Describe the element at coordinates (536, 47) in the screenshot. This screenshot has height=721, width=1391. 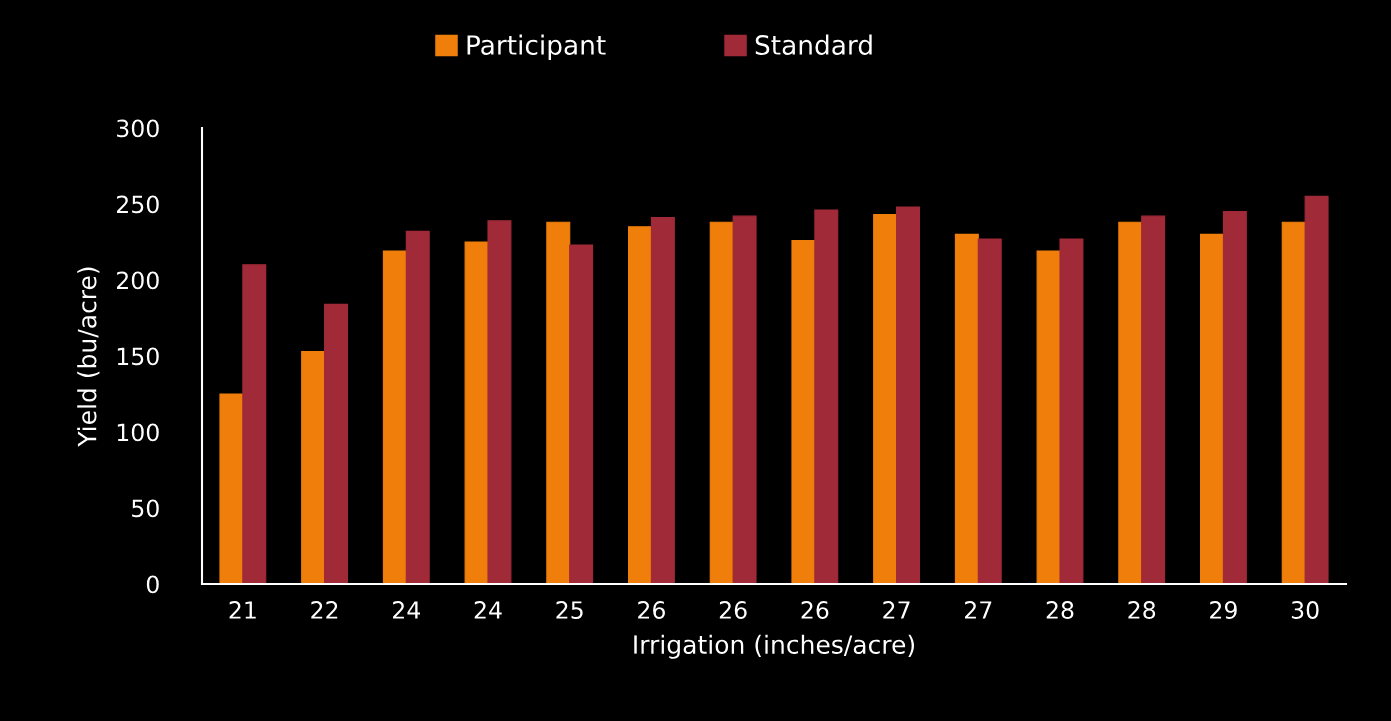
I see `legend-label: Participant` at that location.